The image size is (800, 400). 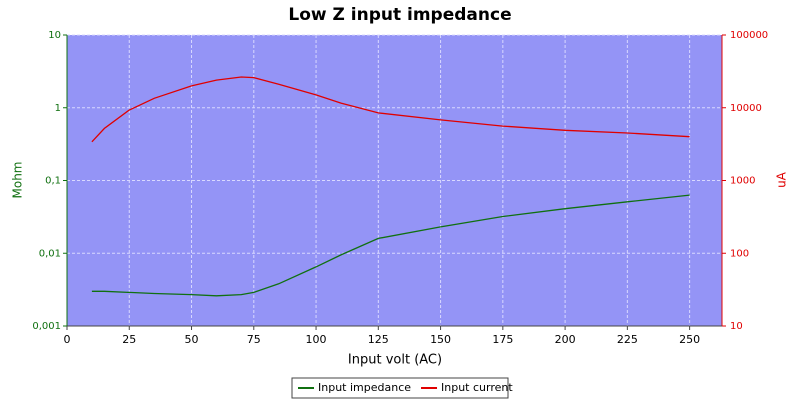 What do you see at coordinates (746, 108) in the screenshot?
I see `y2-tick-label: 10000` at bounding box center [746, 108].